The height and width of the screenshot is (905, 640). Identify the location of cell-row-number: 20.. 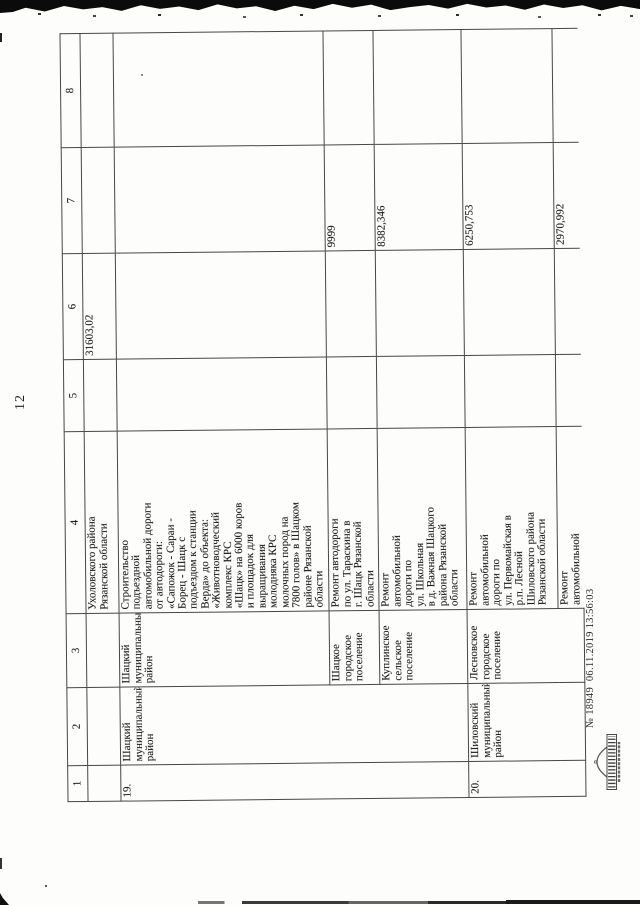
(527, 779).